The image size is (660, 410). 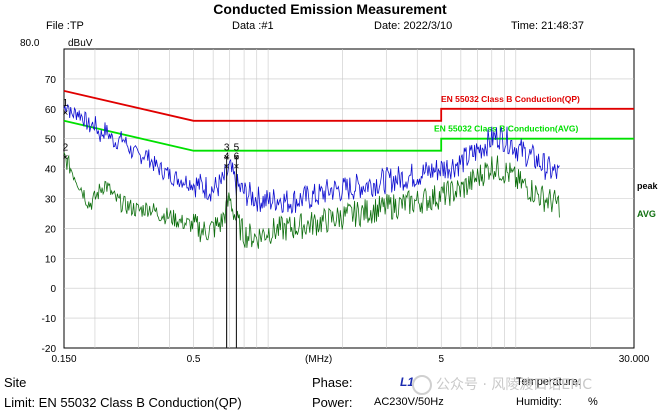 I want to click on y-tick-label: 60, so click(x=51, y=110).